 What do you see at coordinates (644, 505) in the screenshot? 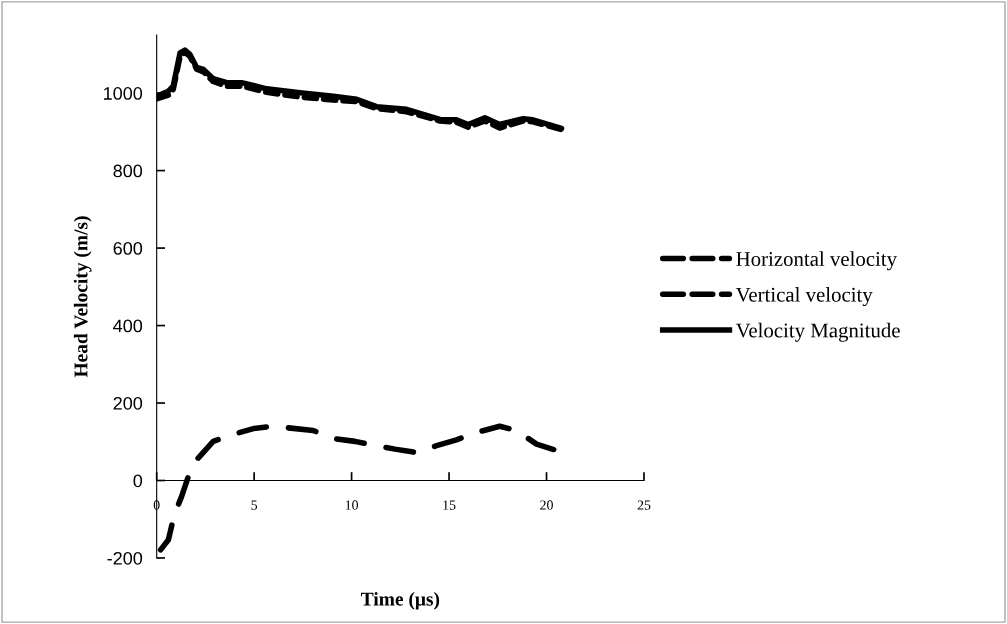
I see `x-tick-label: 25` at bounding box center [644, 505].